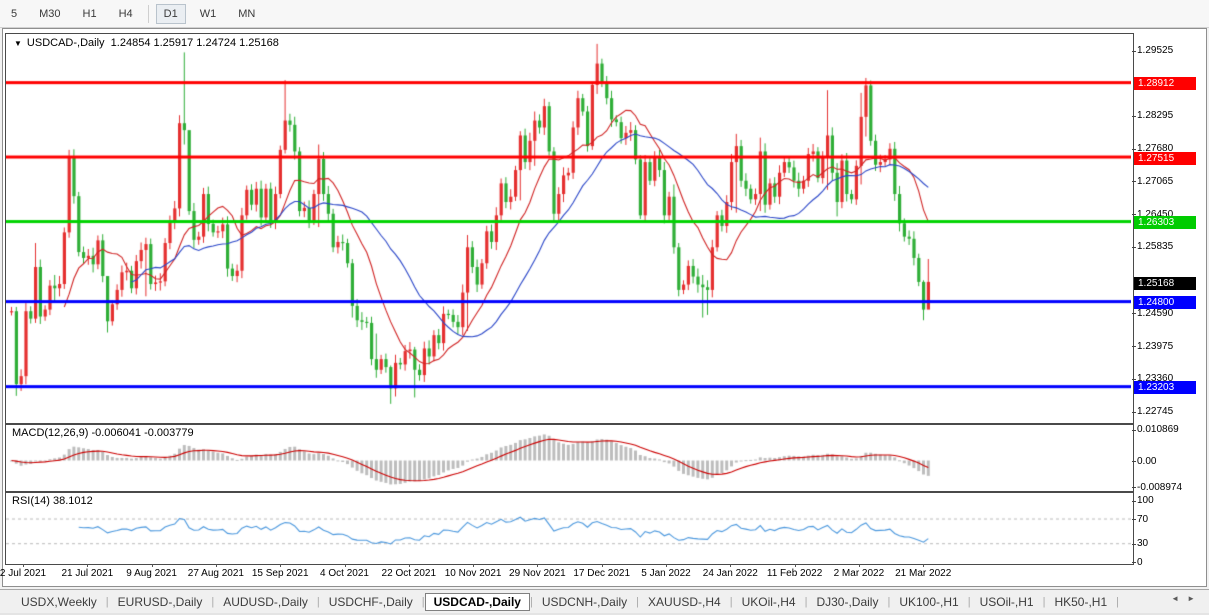 Image resolution: width=1209 pixels, height=615 pixels. Describe the element at coordinates (1147, 461) in the screenshot. I see `macd-axis-tick-label: 0.00` at that location.